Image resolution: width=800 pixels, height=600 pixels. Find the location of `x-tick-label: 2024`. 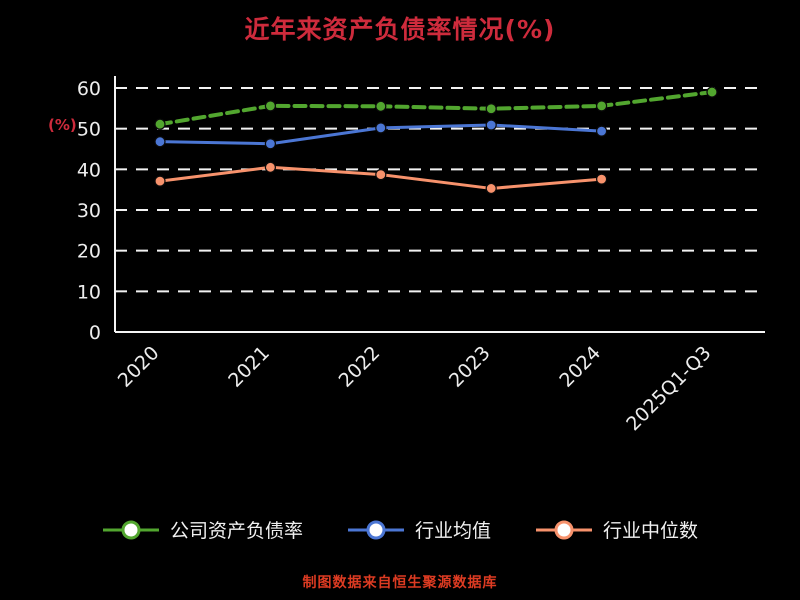

x-tick-label: 2024 is located at coordinates (580, 367).